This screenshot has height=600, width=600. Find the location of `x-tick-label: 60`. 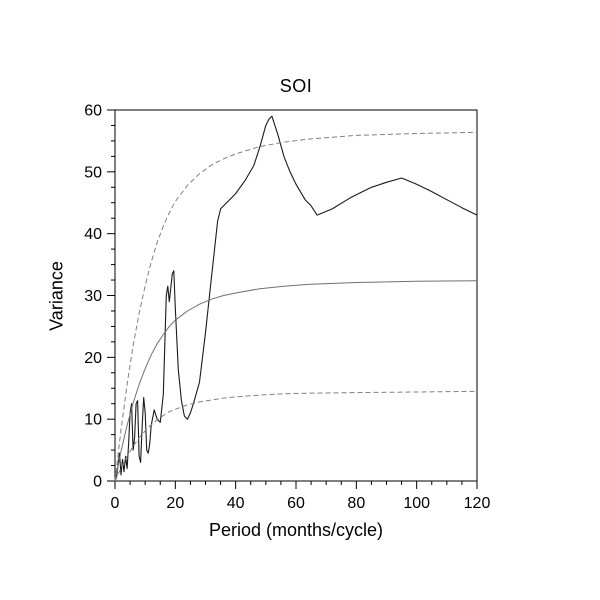

x-tick-label: 60 is located at coordinates (296, 503).